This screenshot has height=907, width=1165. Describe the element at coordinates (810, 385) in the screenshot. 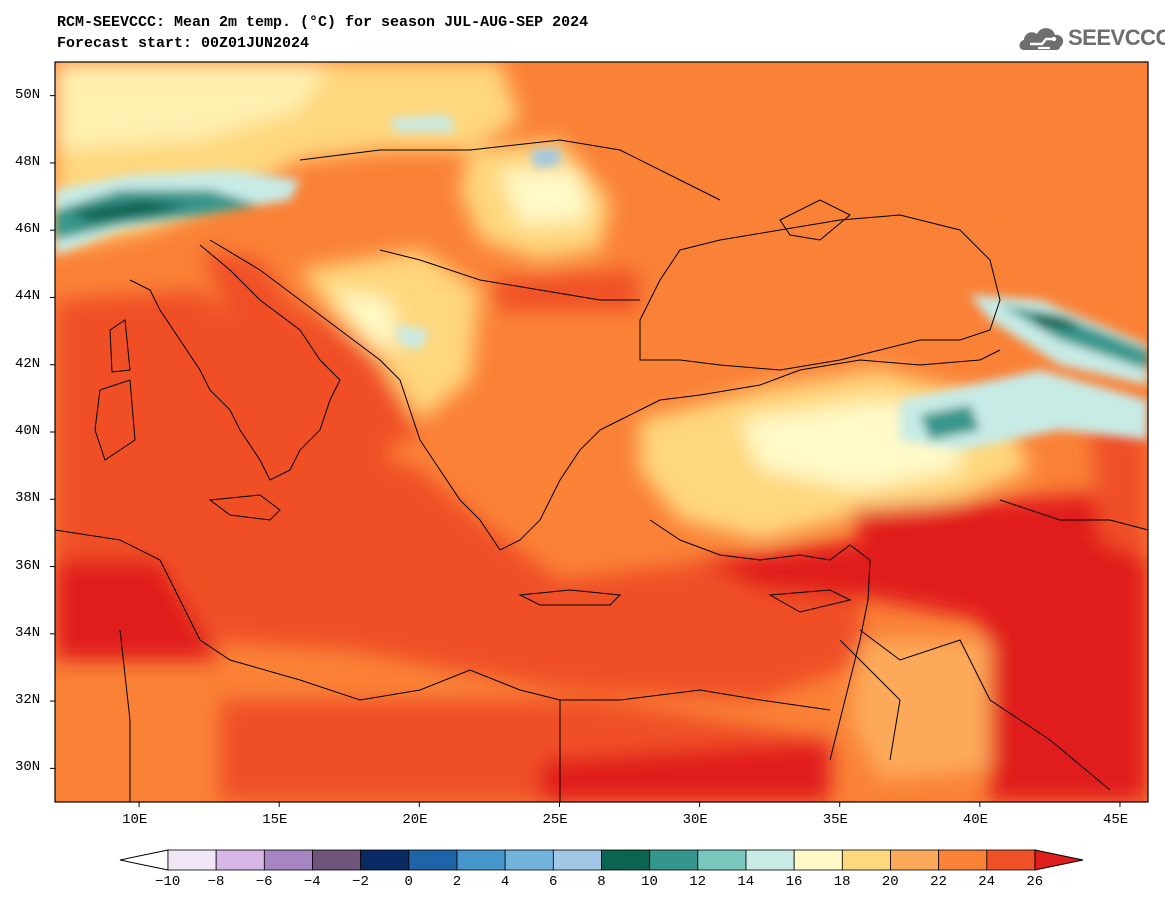

I see `turkey-coast` at that location.